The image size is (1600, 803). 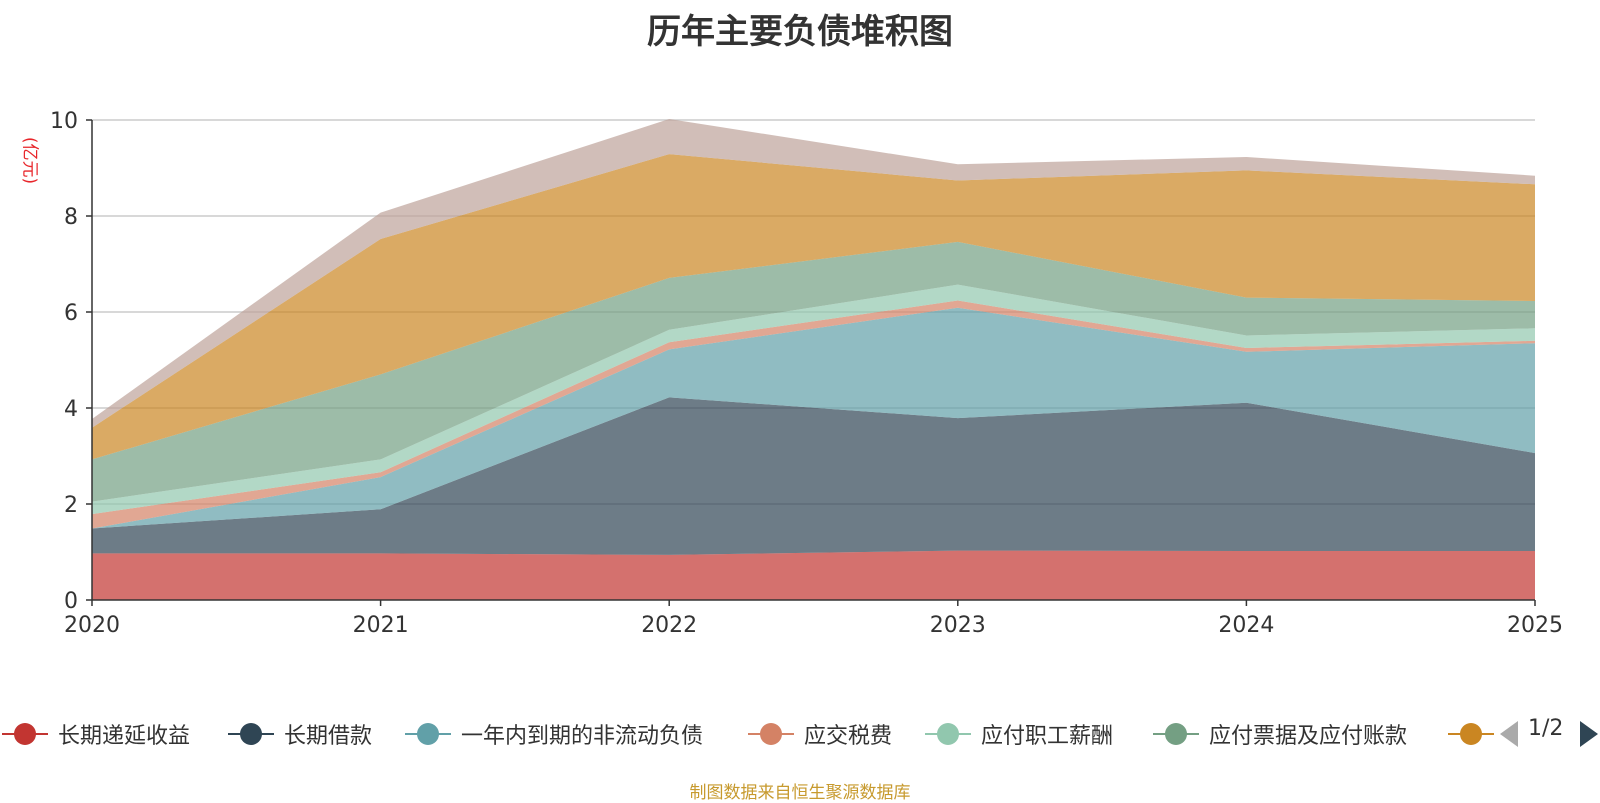 I want to click on legend-item-4: 应交税费, so click(x=819, y=734).